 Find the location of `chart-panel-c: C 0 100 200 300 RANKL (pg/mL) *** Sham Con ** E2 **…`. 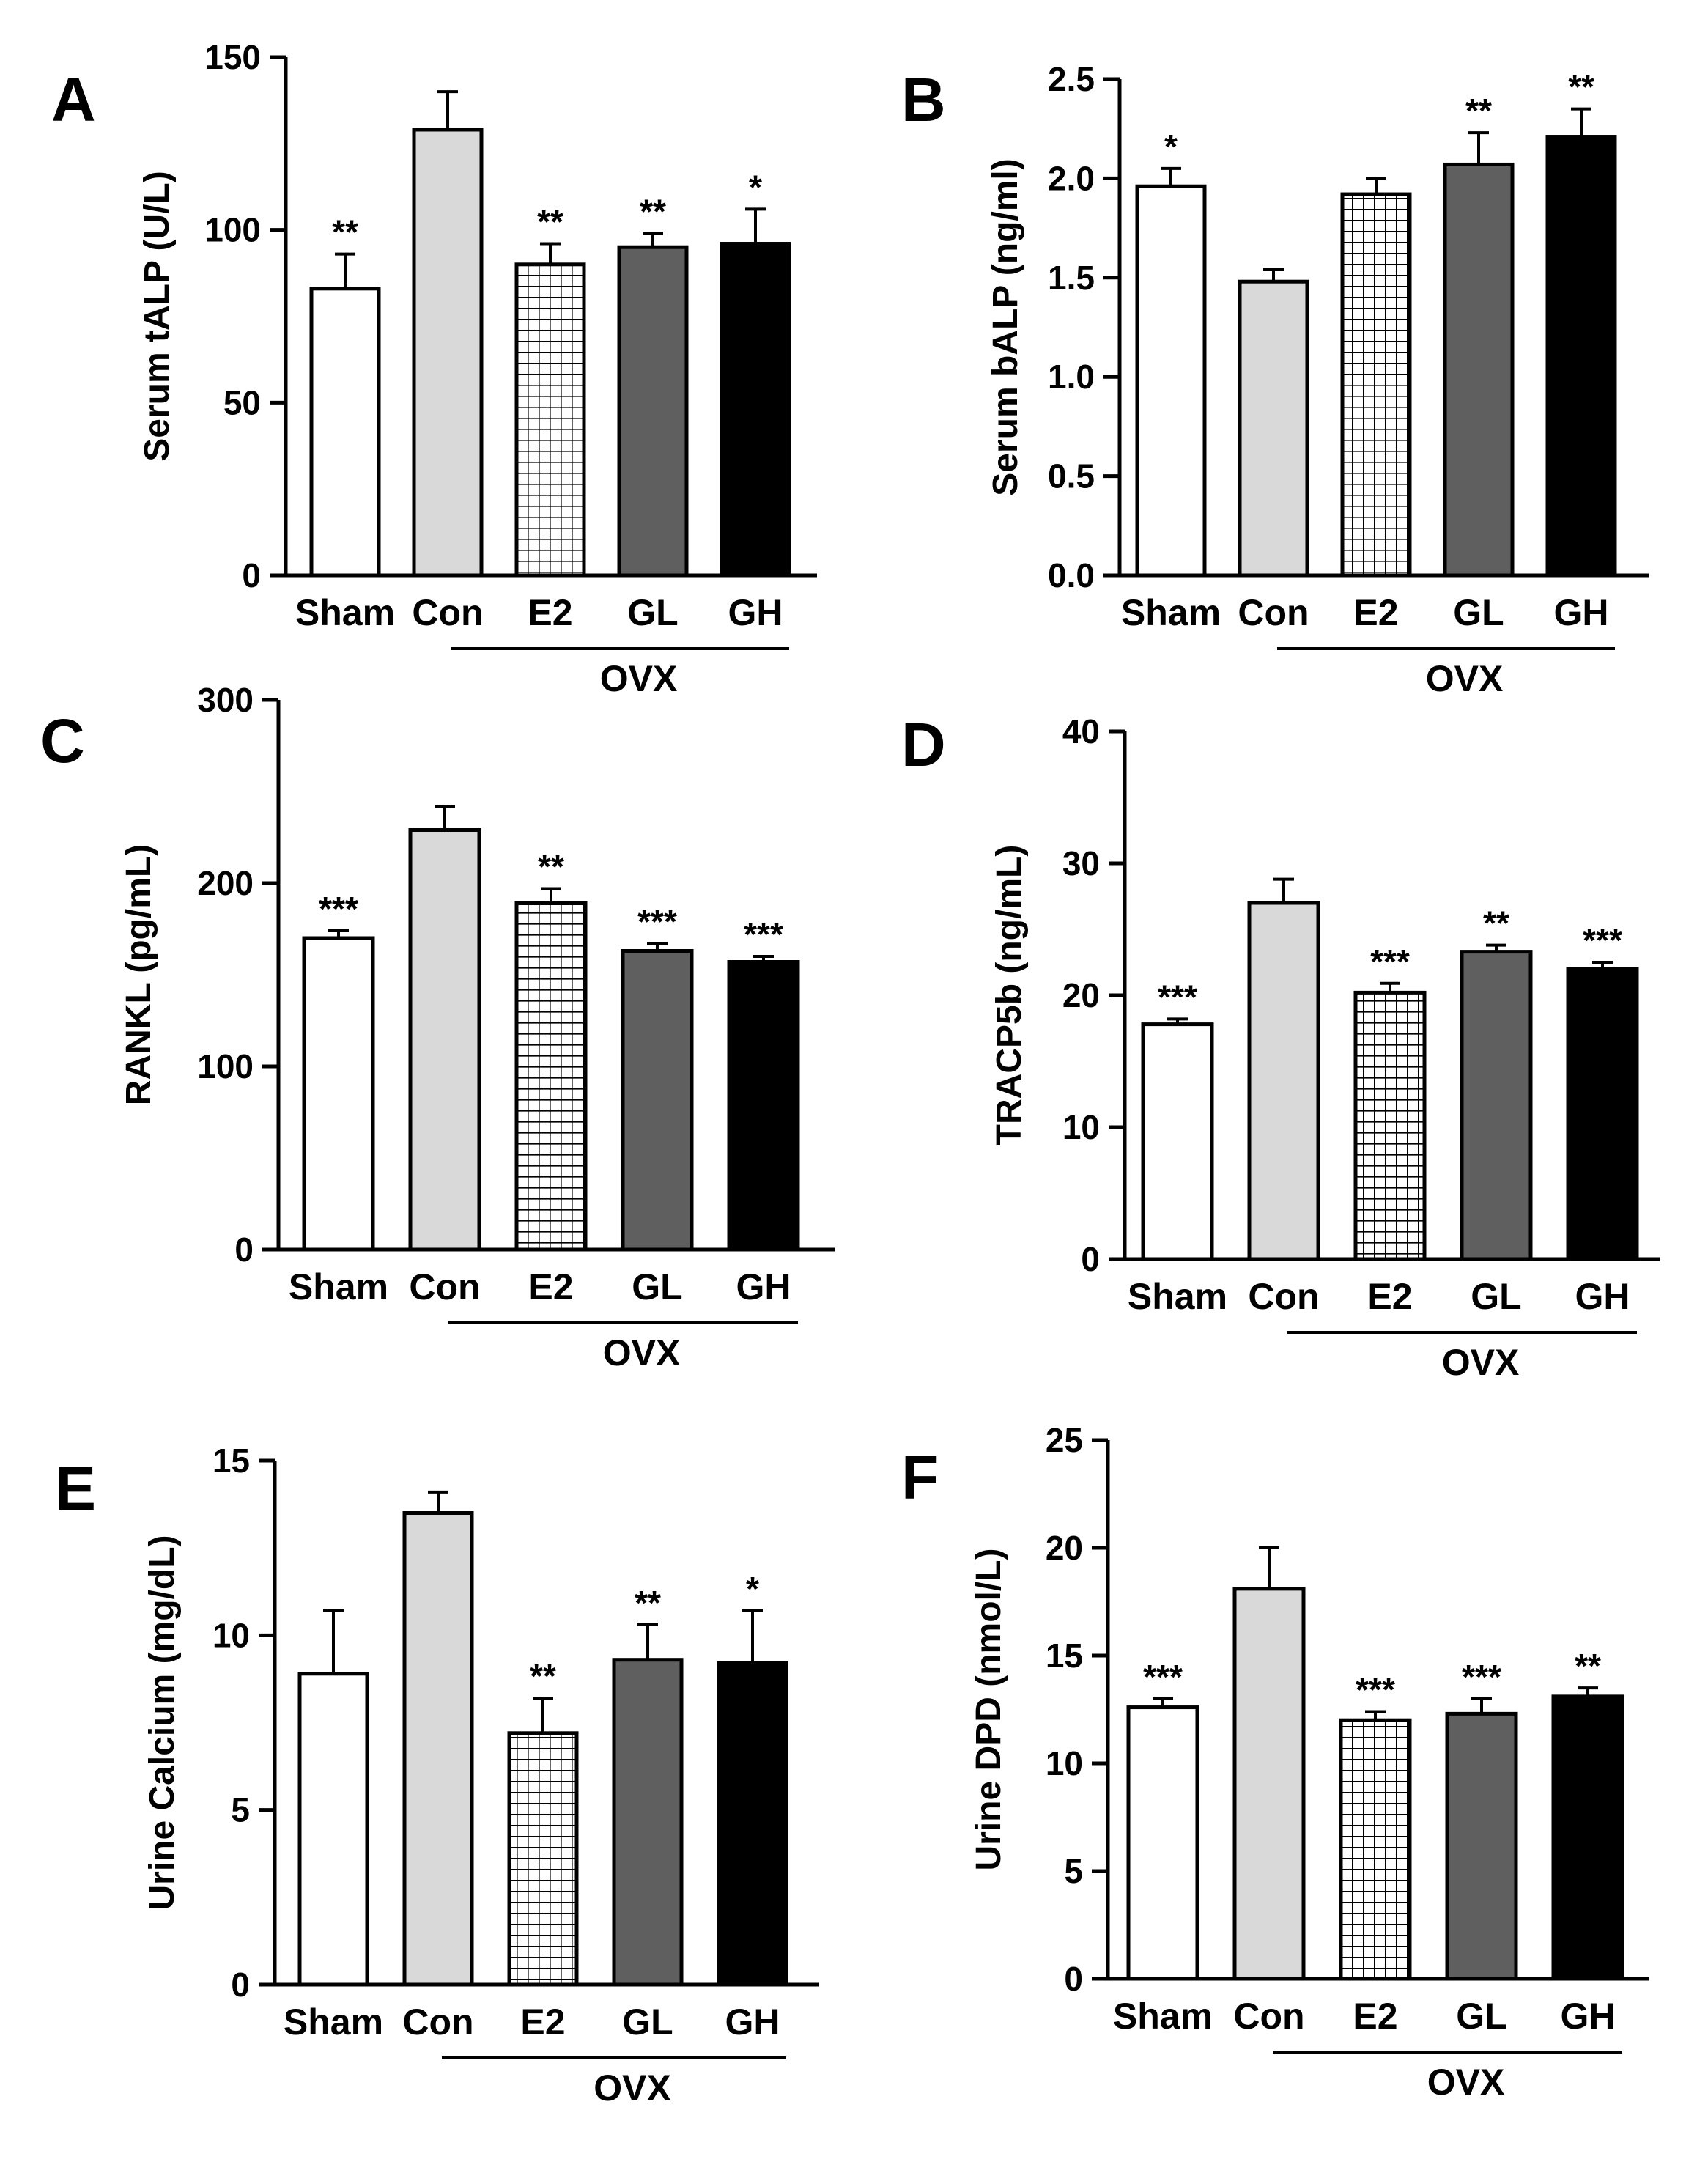

chart-panel-c: C 0 100 200 300 RANKL (pg/mL) *** Sham Con ** E2 **… is located at coordinates (437, 1027).